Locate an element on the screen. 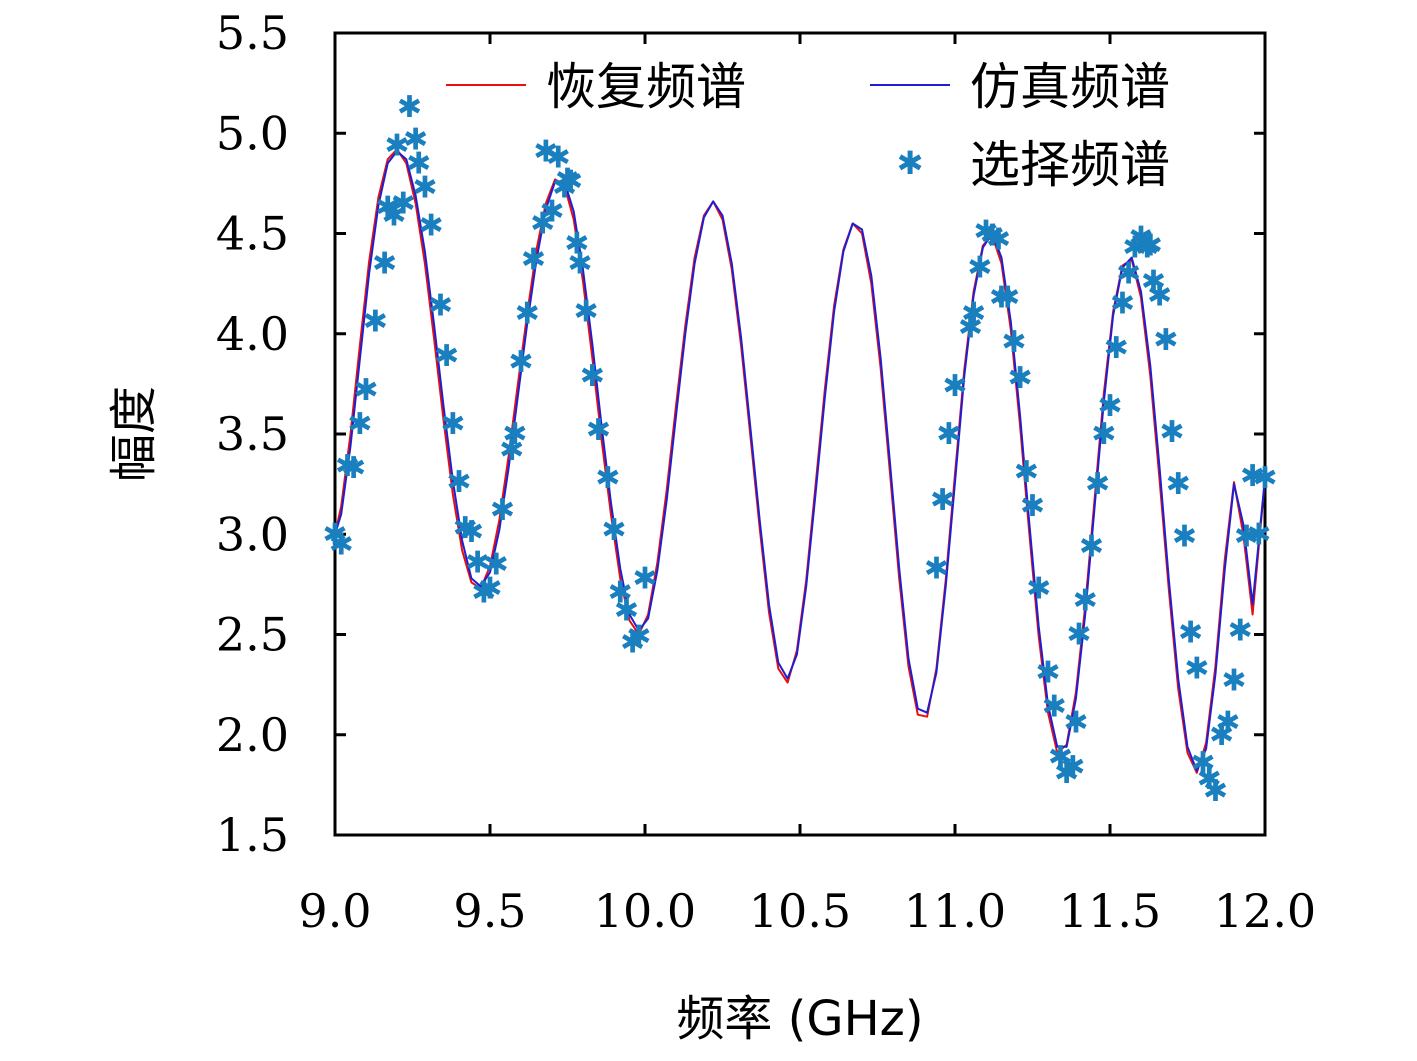 This screenshot has width=1417, height=1061. y-tick-label: 3.5 is located at coordinates (252, 434).